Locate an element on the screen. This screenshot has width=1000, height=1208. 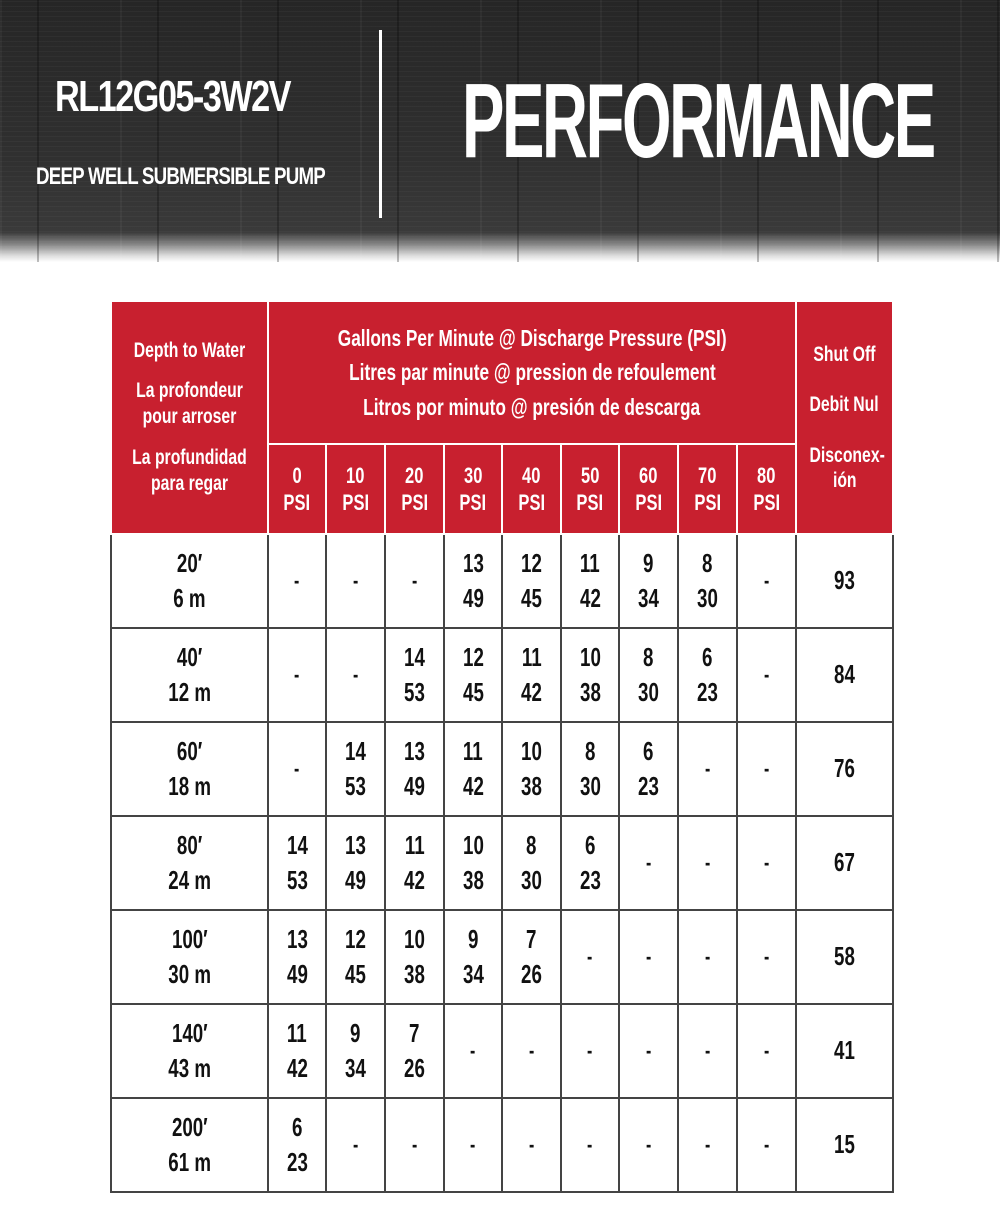
product-subtitle: DEEP WELL SUBMERSIBLE PUMP is located at coordinates (181, 176).